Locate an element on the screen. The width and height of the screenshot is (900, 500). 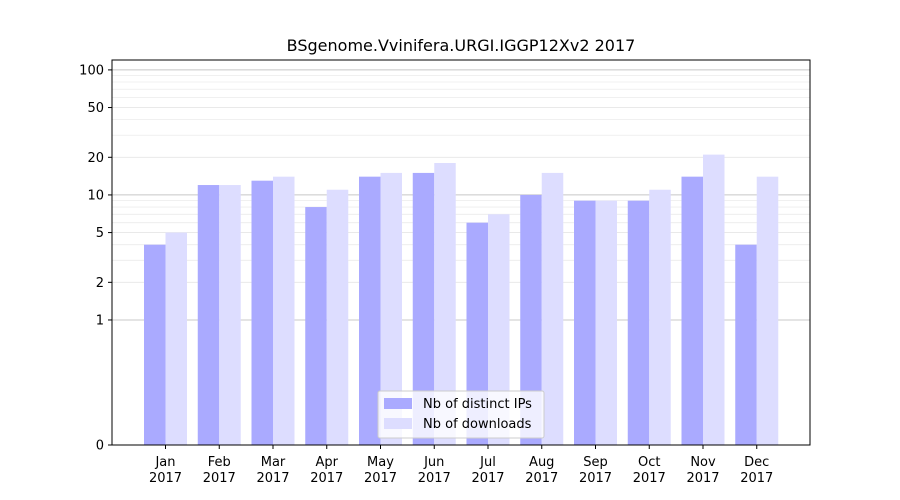
x-tick-label-month: Dec is located at coordinates (756, 462).